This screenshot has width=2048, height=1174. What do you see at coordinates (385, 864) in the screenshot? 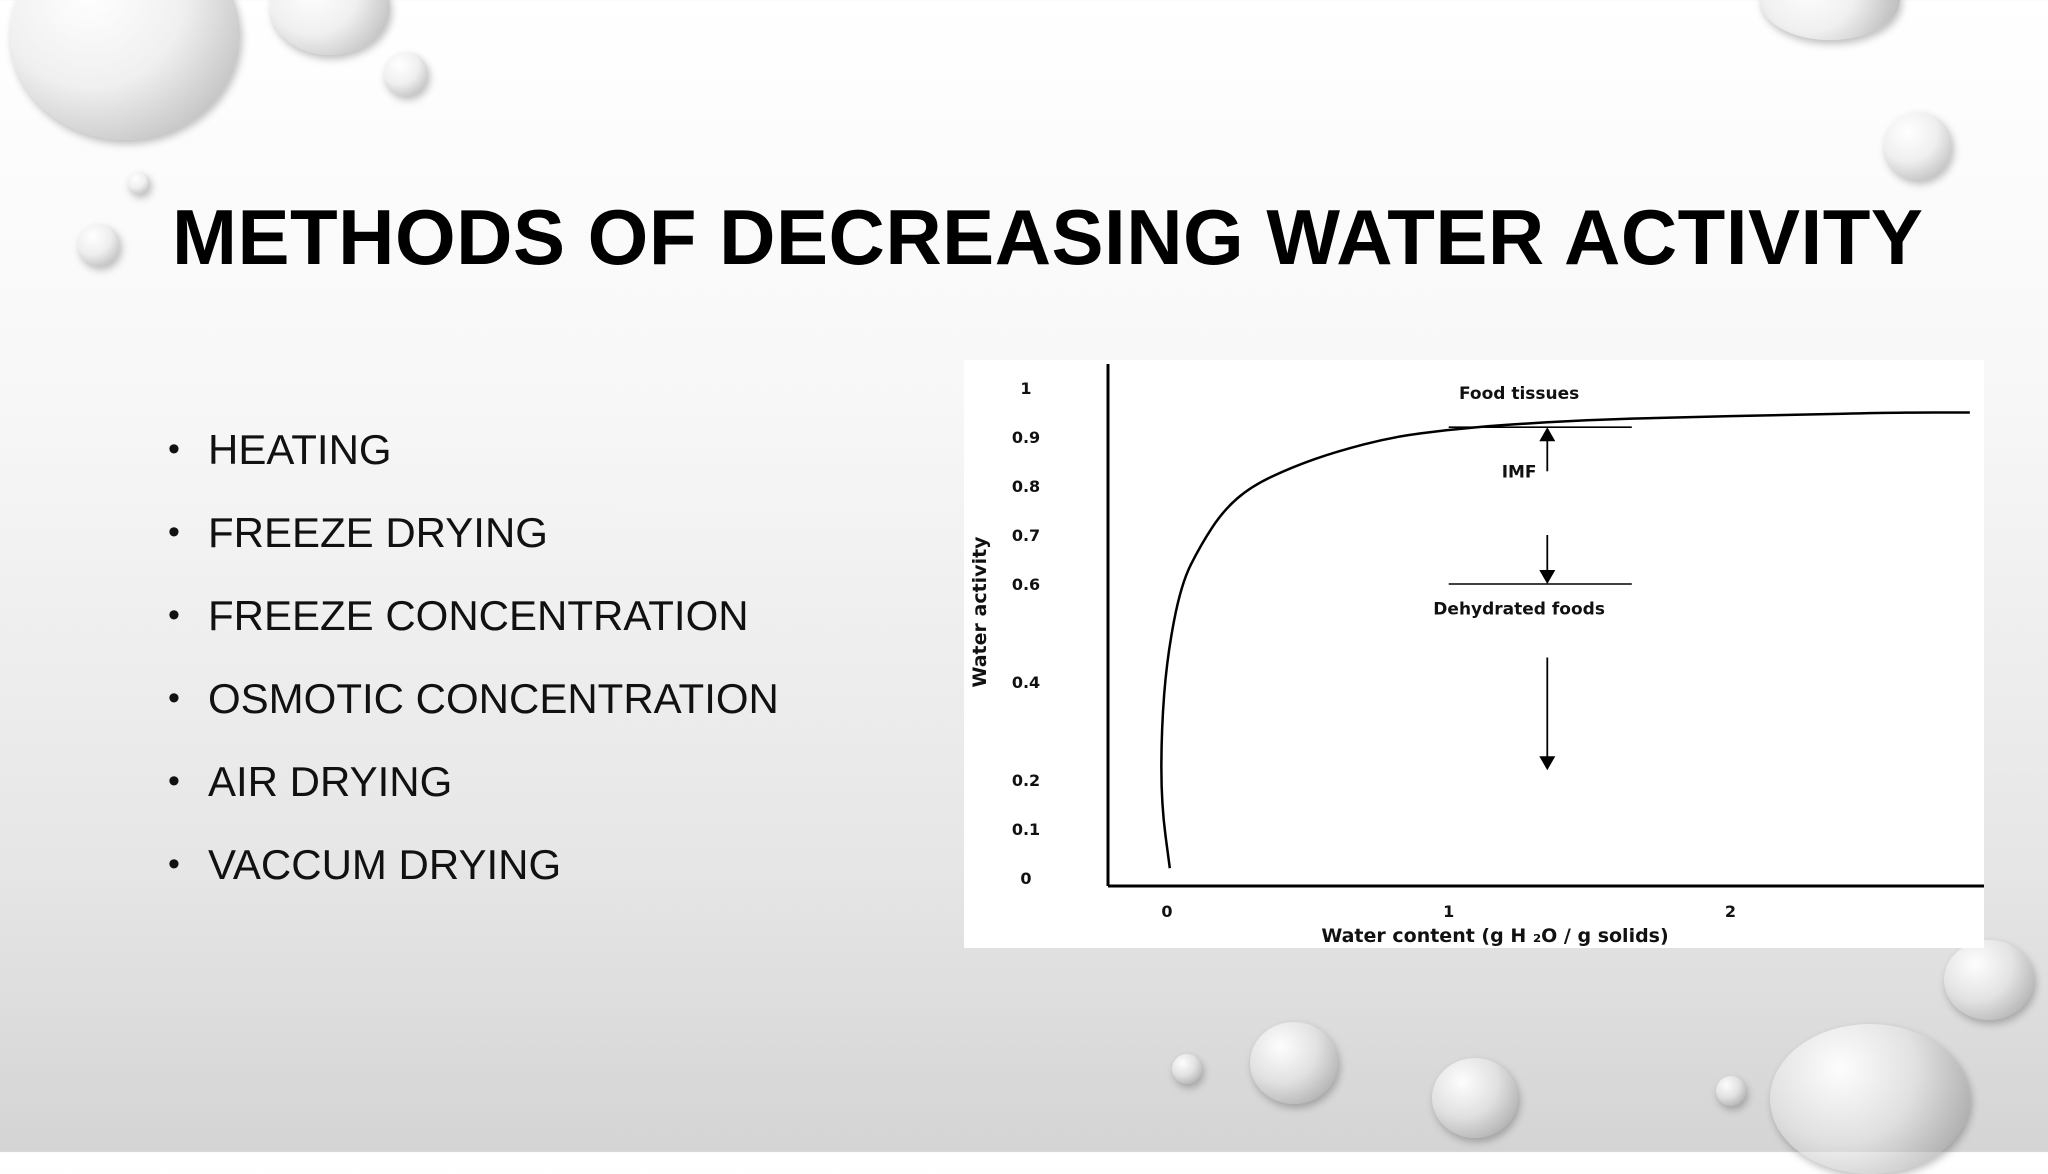
I see `bullet-text: VACCUM DRYING` at bounding box center [385, 864].